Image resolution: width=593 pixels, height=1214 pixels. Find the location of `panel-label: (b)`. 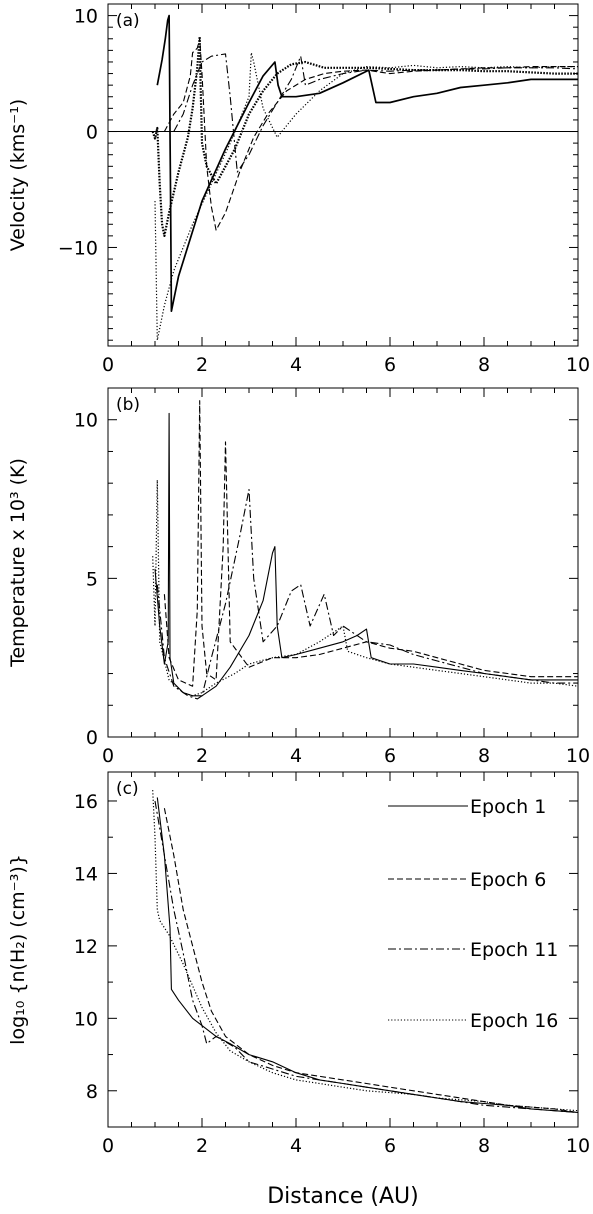

panel-label: (b) is located at coordinates (128, 405).